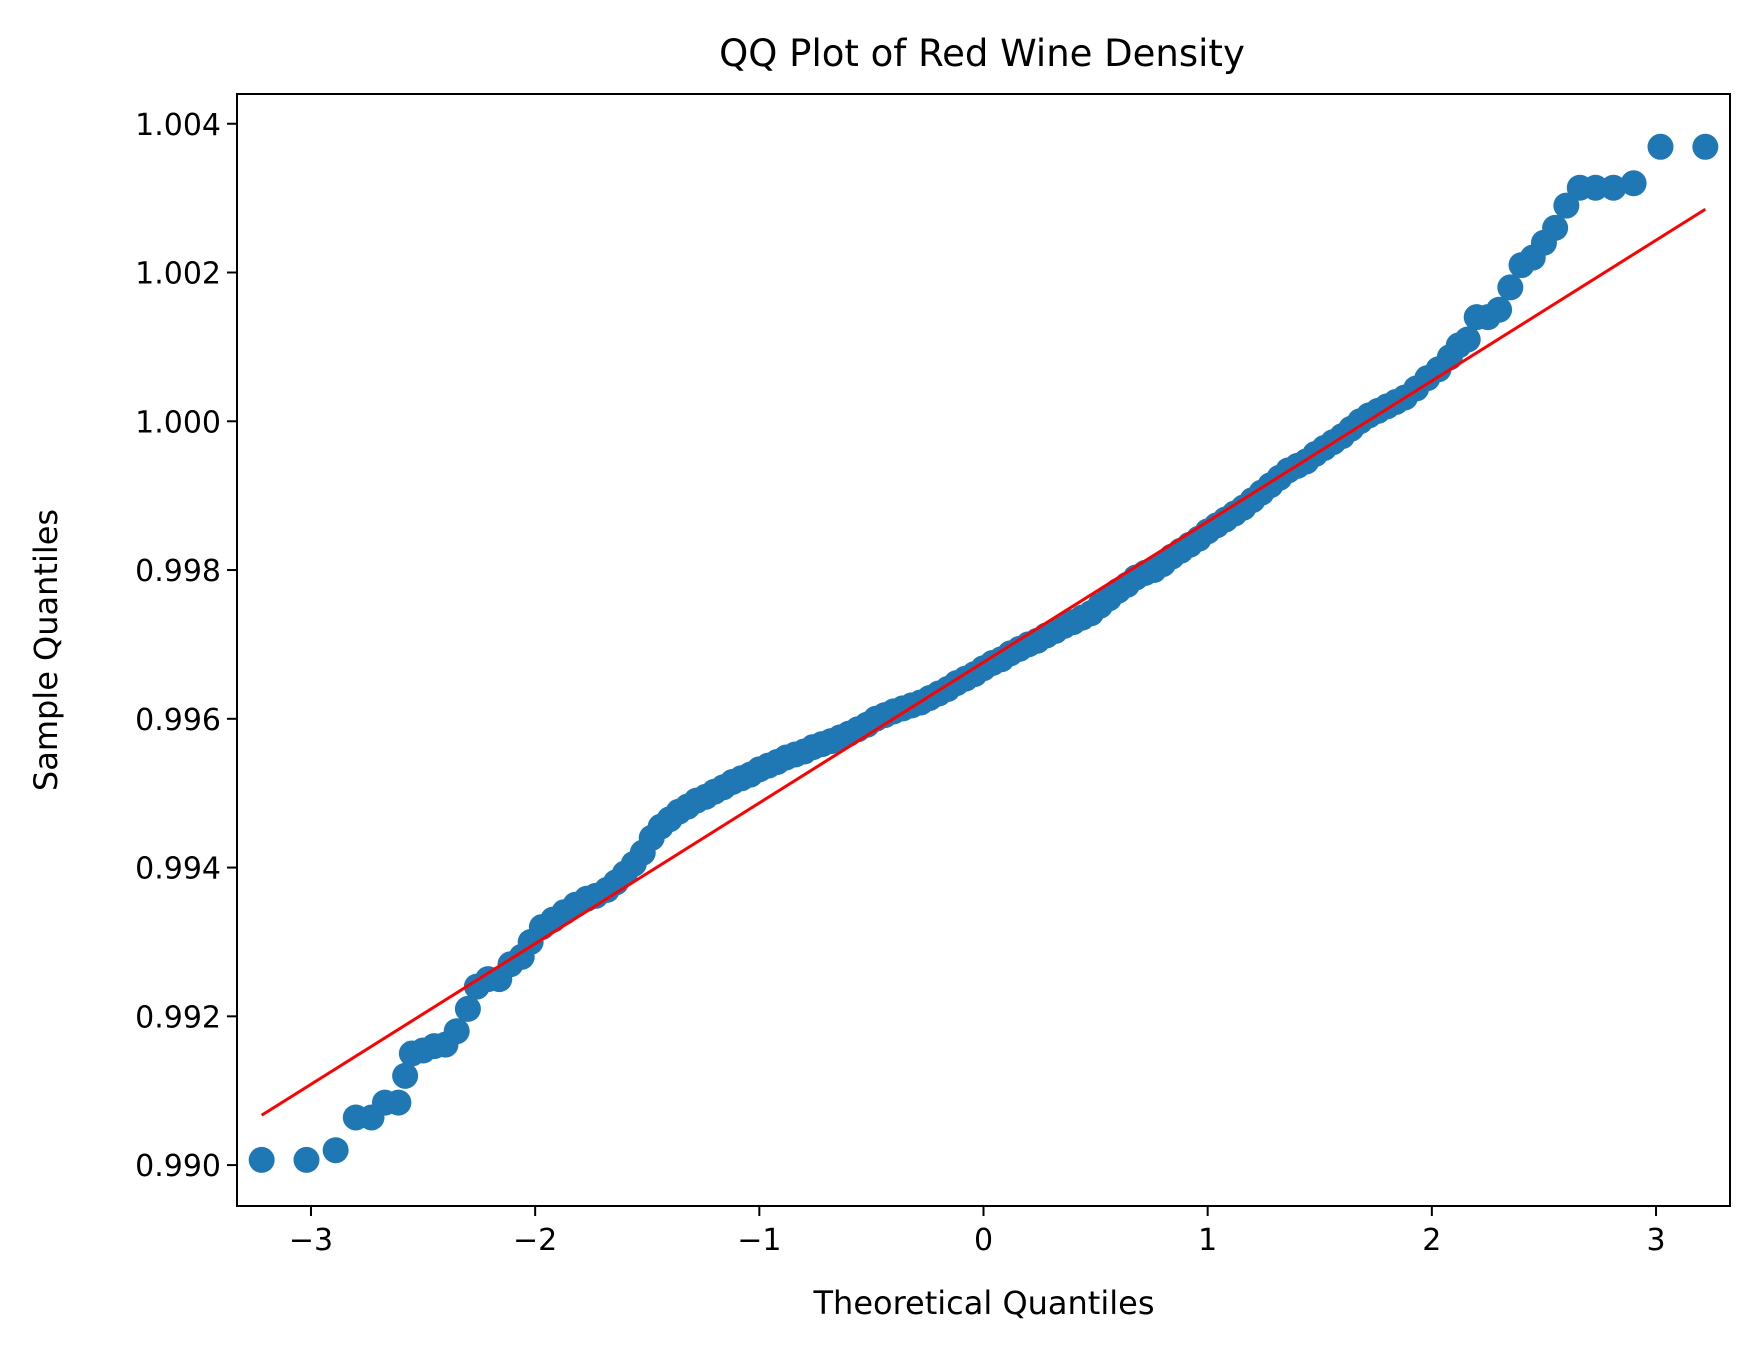 The width and height of the screenshot is (1755, 1361). Describe the element at coordinates (178, 869) in the screenshot. I see `y-tick-label-2: 0.994` at that location.